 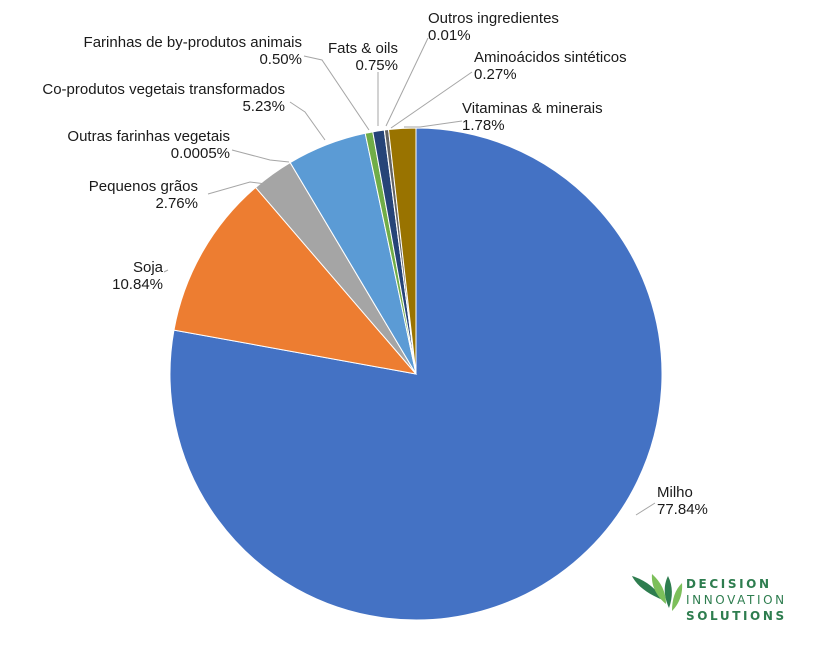 I want to click on leader-line-pequenos-graos, so click(x=237, y=188).